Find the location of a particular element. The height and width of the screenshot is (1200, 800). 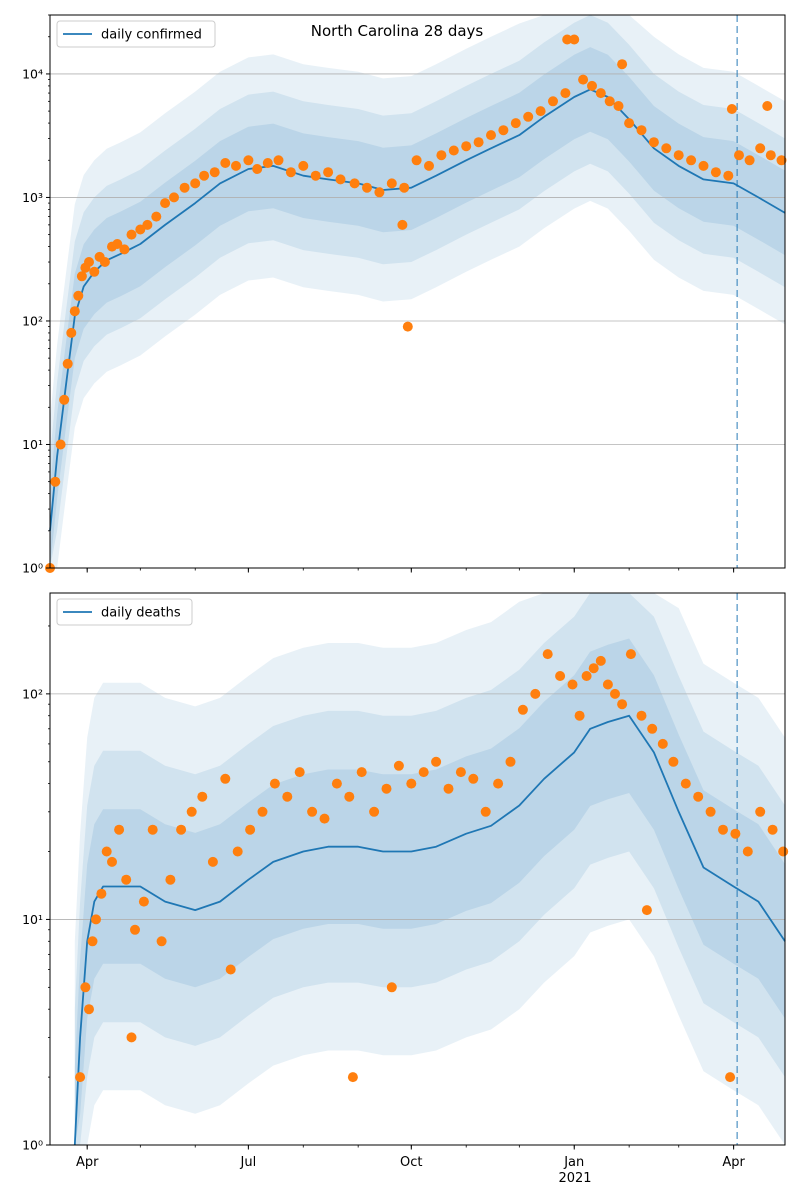

deaths-y-tick-label: 10² is located at coordinates (32, 693).